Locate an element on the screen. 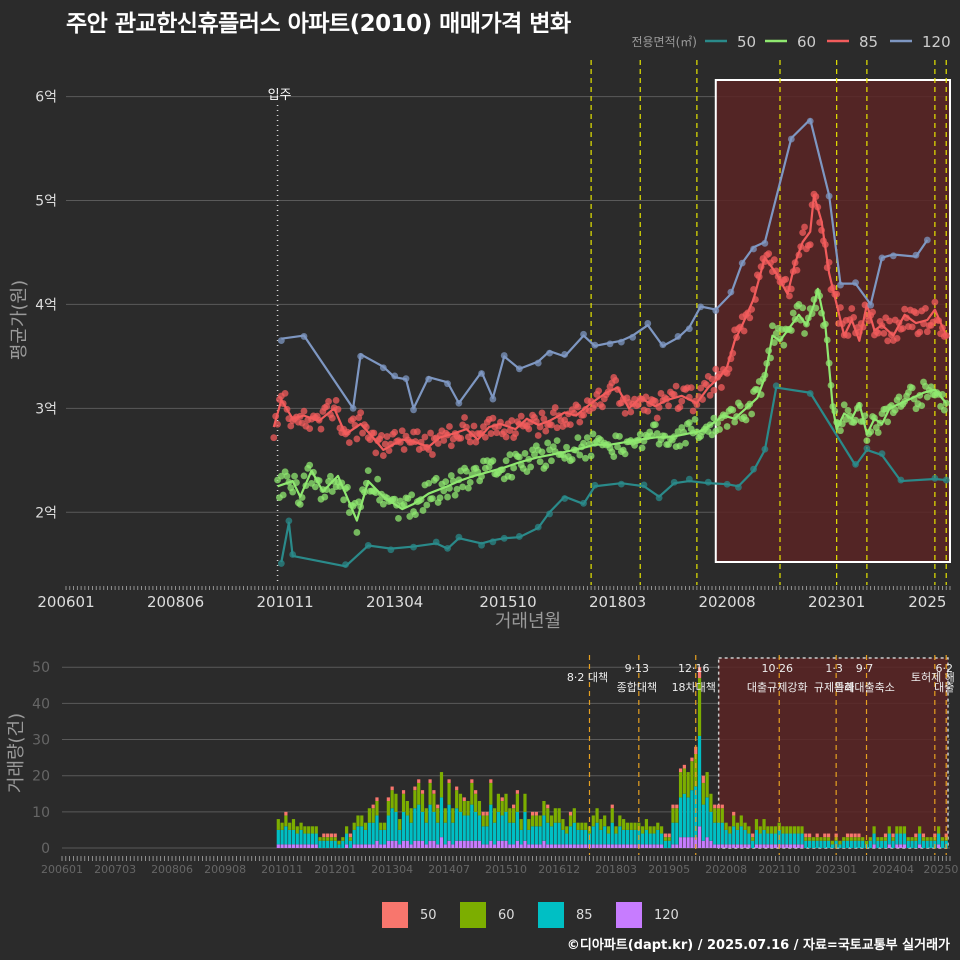 This screenshot has width=960, height=960. vol-y-tick-label: 20 is located at coordinates (41, 777).